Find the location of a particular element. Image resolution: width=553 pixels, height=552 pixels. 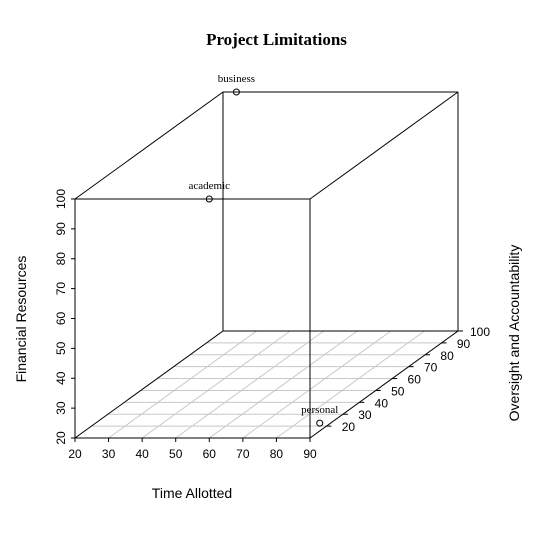

y-tick-label: 30 is located at coordinates (365, 415).